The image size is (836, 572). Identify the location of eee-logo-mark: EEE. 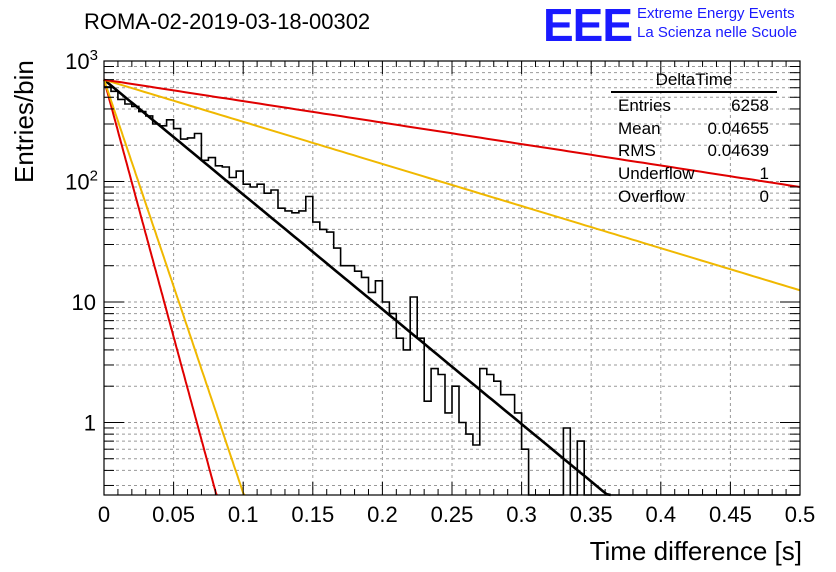
(588, 25).